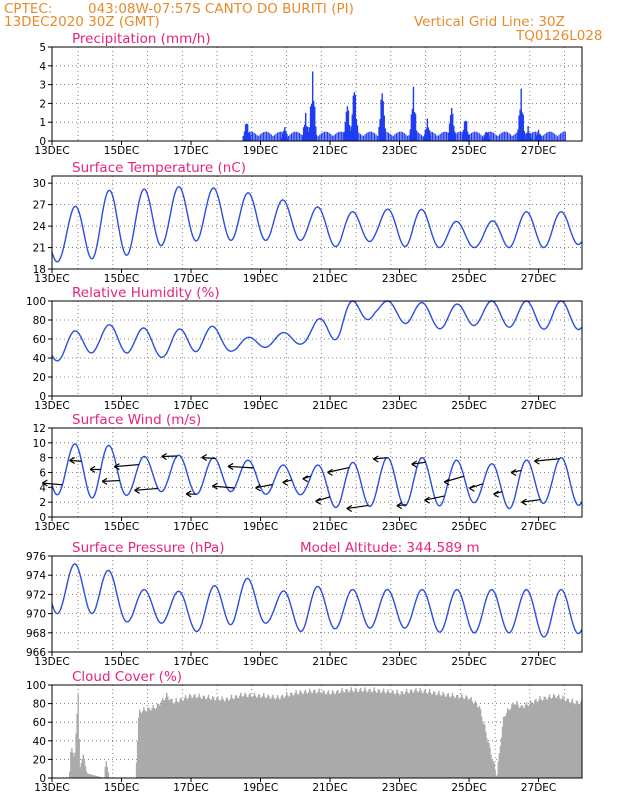 Image resolution: width=618 pixels, height=800 pixels. What do you see at coordinates (117, 467) in the screenshot?
I see `wind-arrow-head` at bounding box center [117, 467].